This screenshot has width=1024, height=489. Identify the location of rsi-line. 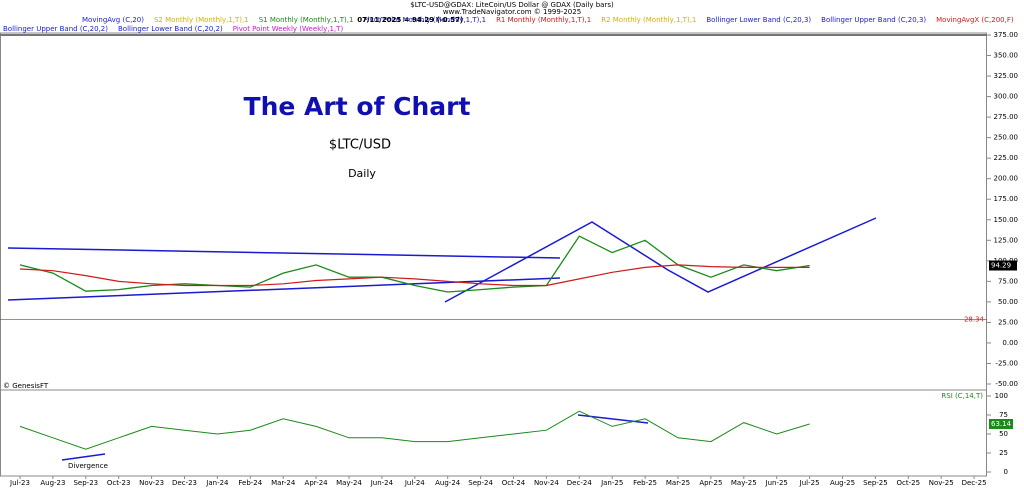
(414, 430).